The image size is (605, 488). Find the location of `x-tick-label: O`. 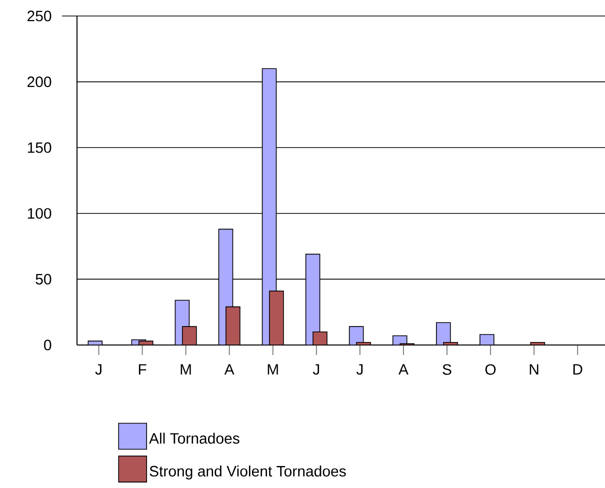

x-tick-label: O is located at coordinates (490, 369).